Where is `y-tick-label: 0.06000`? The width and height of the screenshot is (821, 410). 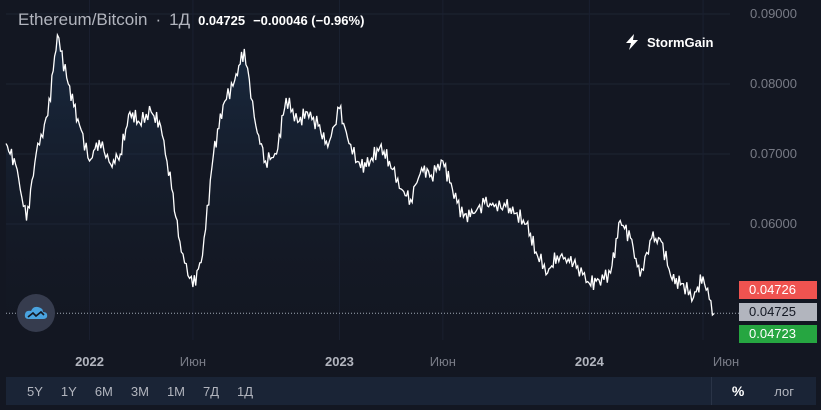
y-tick-label: 0.06000 is located at coordinates (773, 223).